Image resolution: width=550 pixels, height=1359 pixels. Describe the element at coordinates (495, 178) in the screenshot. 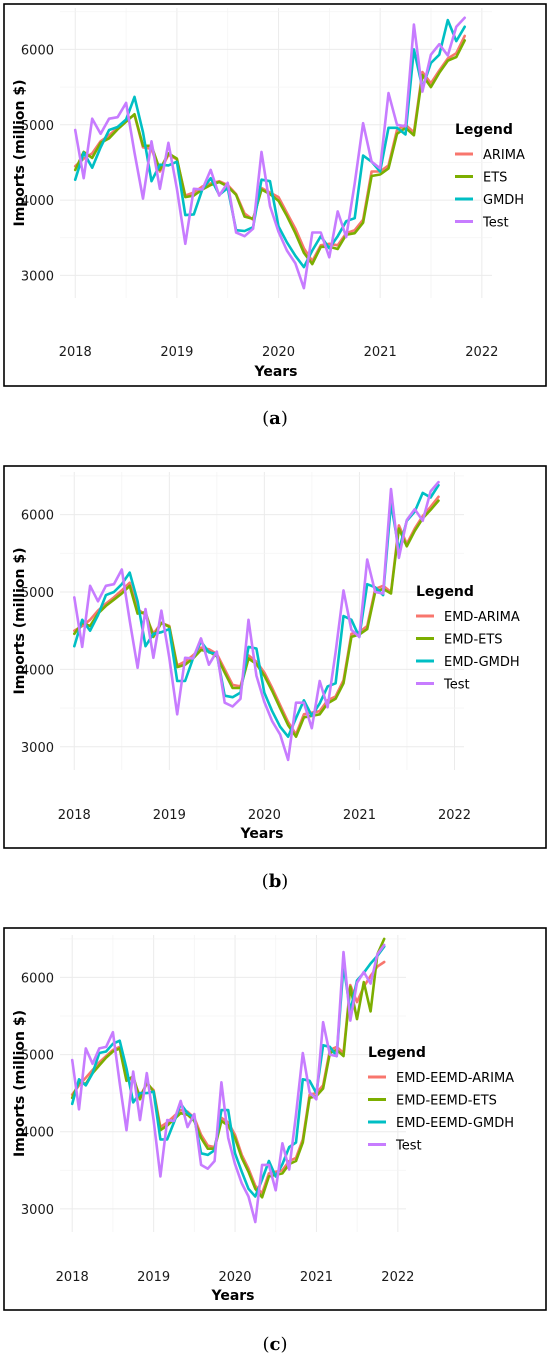

I see `legend-label: ETS` at that location.